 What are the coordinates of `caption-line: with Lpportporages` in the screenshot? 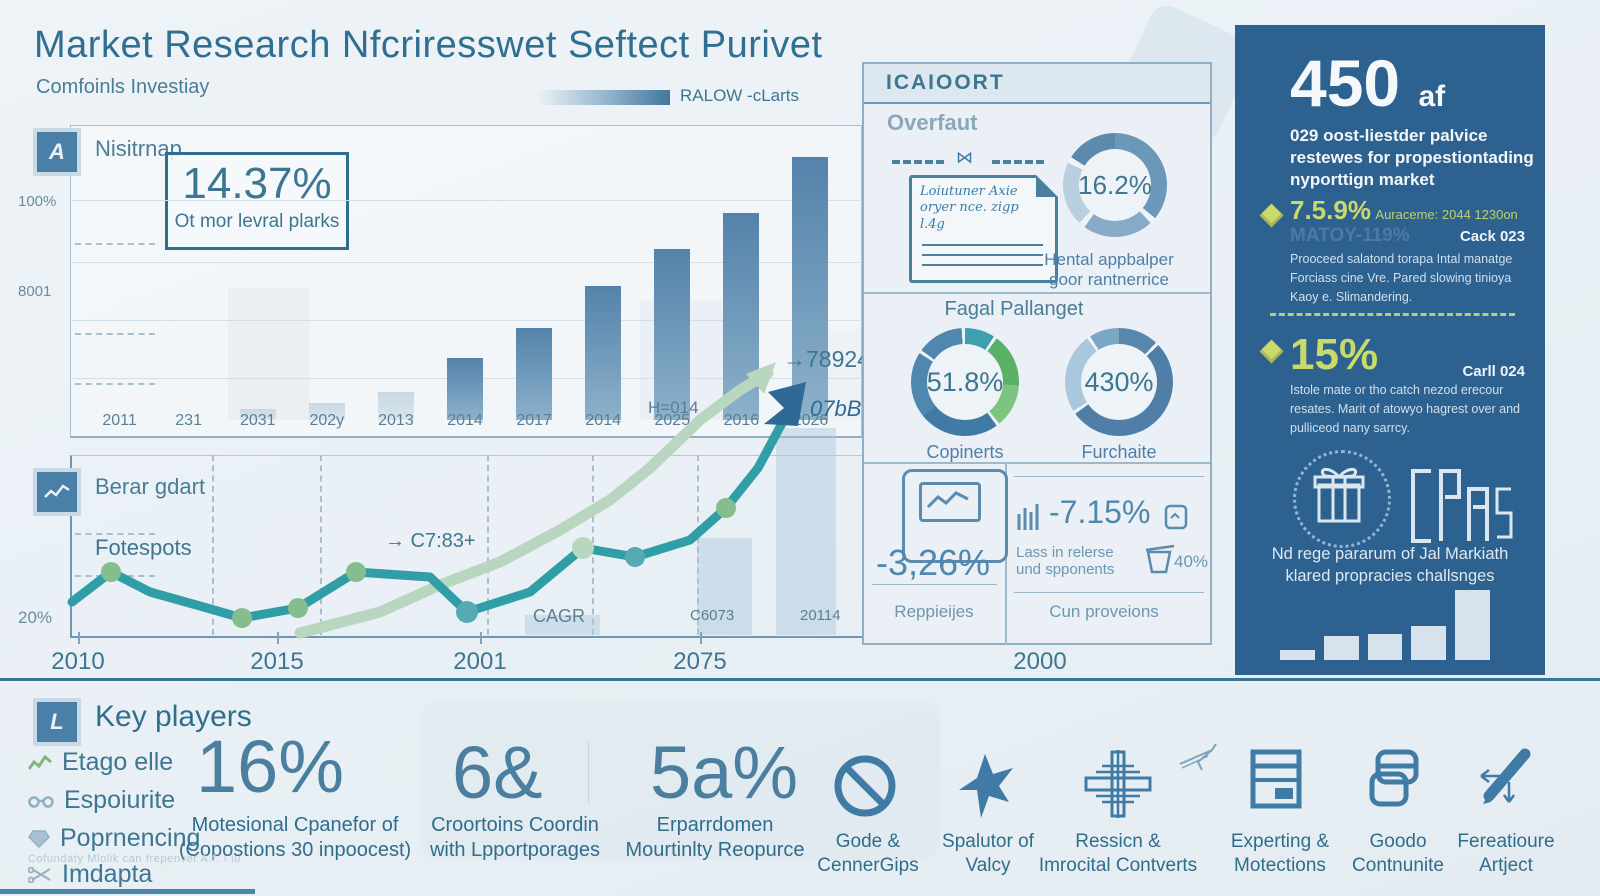 It's located at (515, 850).